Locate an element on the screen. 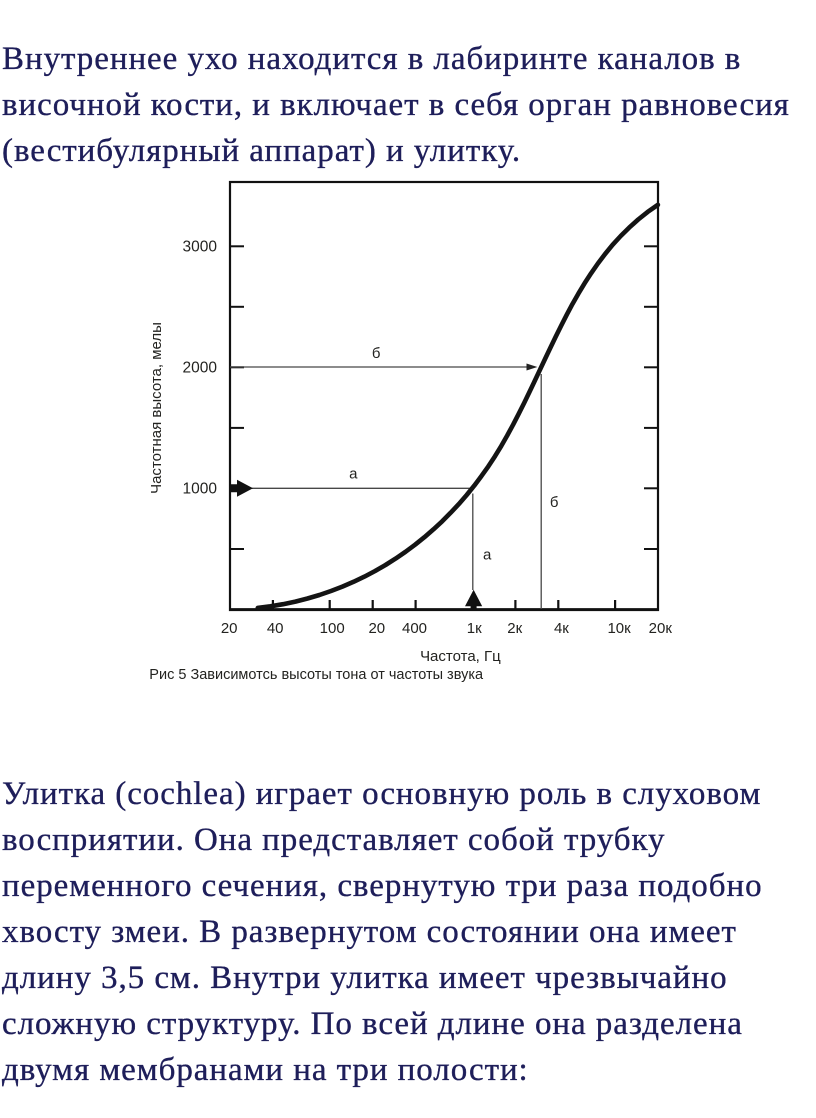 The image size is (816, 1118). svg-text: Частотная высота, мелы is located at coordinates (156, 408).